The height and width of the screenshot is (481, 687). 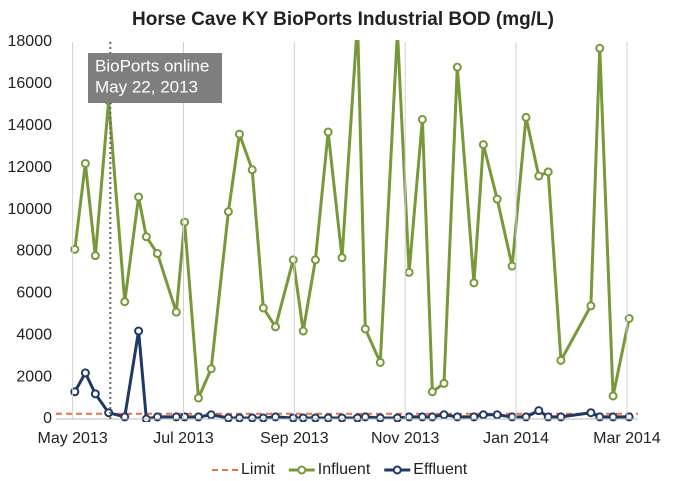 What do you see at coordinates (440, 469) in the screenshot?
I see `legend-label: Effluent` at bounding box center [440, 469].